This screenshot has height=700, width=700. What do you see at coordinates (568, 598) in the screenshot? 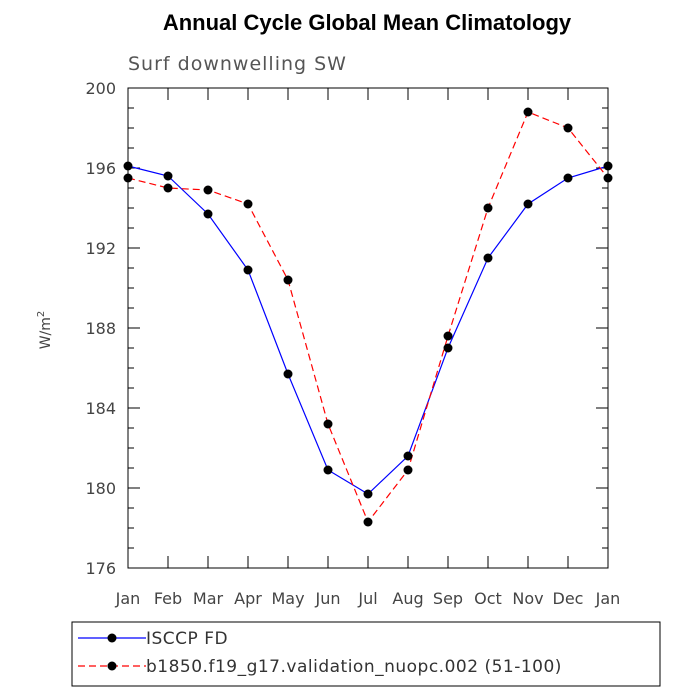
I see `x-tick-label: Dec` at bounding box center [568, 598].